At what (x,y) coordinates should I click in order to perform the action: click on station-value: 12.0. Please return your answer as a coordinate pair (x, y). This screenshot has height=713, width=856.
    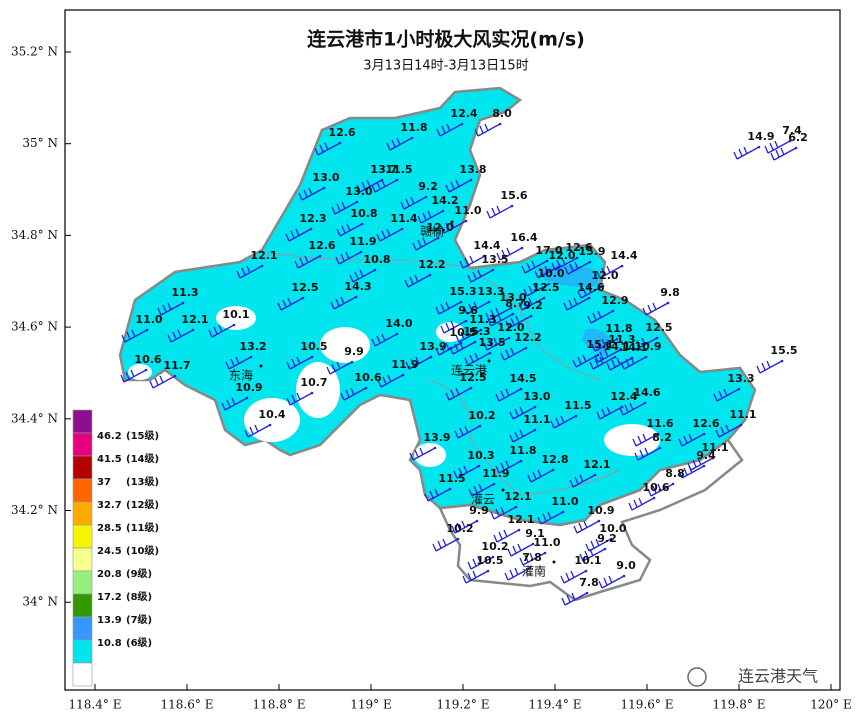
    Looking at the image, I should click on (561, 255).